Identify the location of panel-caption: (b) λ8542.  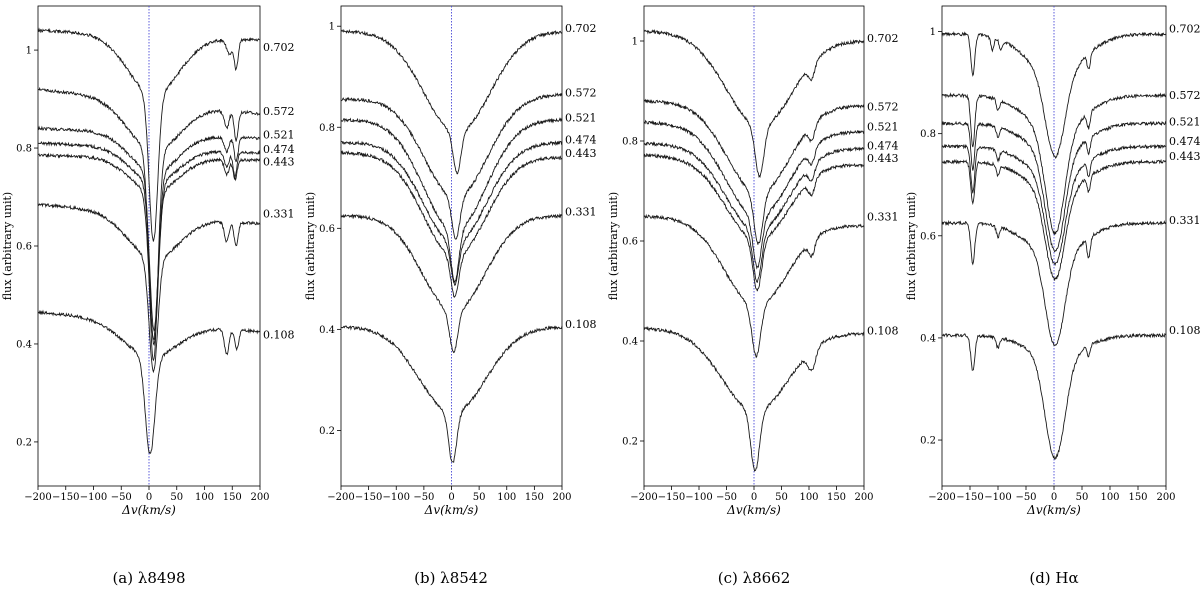
(451, 578).